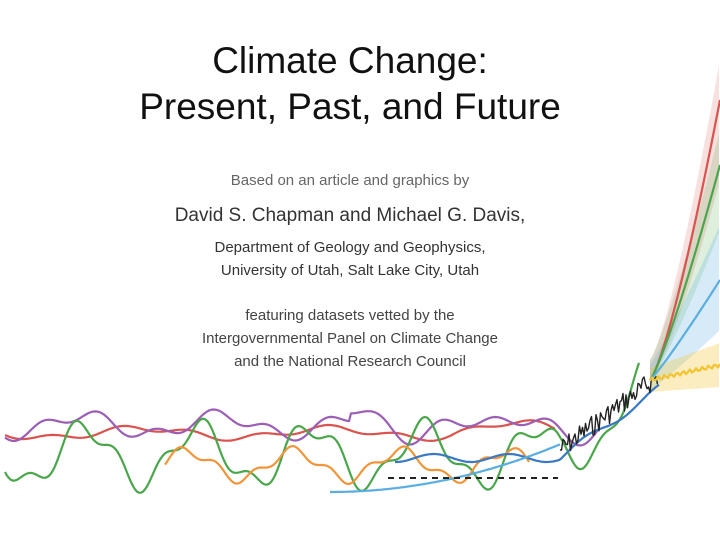 This screenshot has width=720, height=540. I want to click on orange-temperature-curve, so click(347, 465).